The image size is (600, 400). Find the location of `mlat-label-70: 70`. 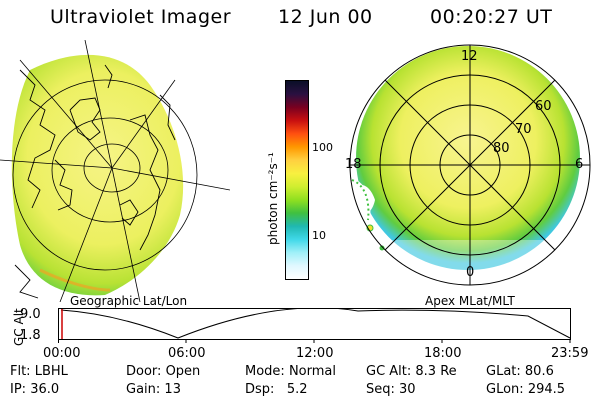

mlat-label-70: 70 is located at coordinates (523, 129).